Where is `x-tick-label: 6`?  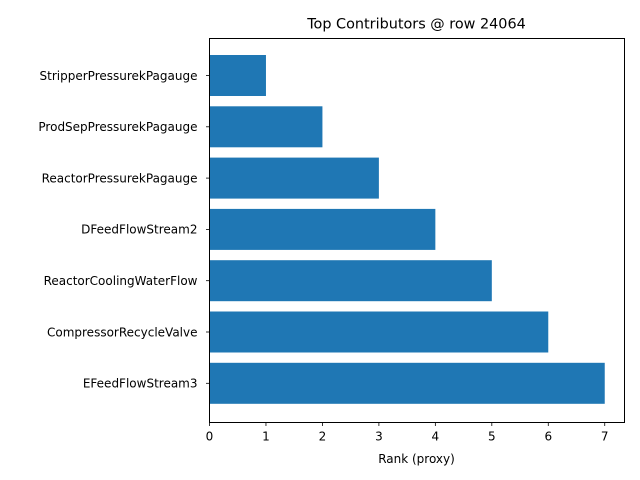 x-tick-label: 6 is located at coordinates (548, 437).